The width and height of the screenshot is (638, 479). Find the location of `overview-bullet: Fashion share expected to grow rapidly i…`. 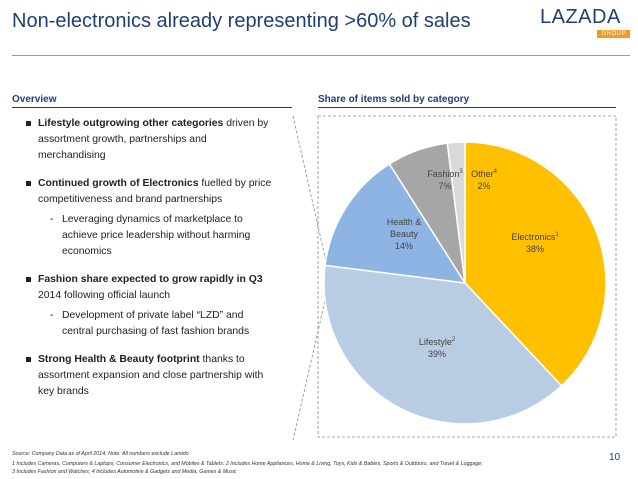

overview-bullet: Fashion share expected to grow rapidly i… is located at coordinates (150, 306).